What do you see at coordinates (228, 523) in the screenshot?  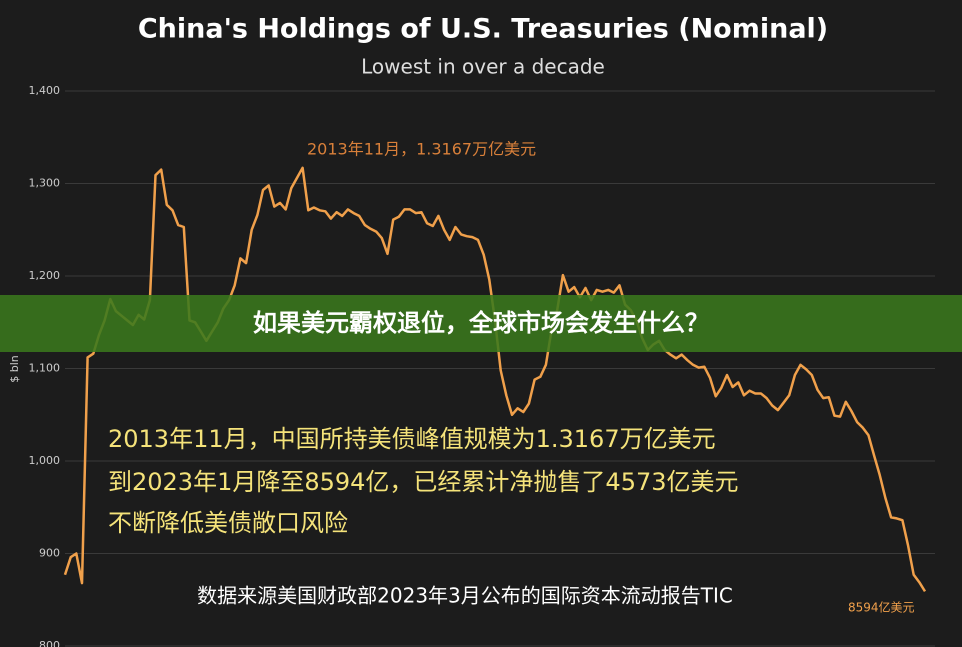 I see `caption-line: 不断降低美债敞口风险` at bounding box center [228, 523].